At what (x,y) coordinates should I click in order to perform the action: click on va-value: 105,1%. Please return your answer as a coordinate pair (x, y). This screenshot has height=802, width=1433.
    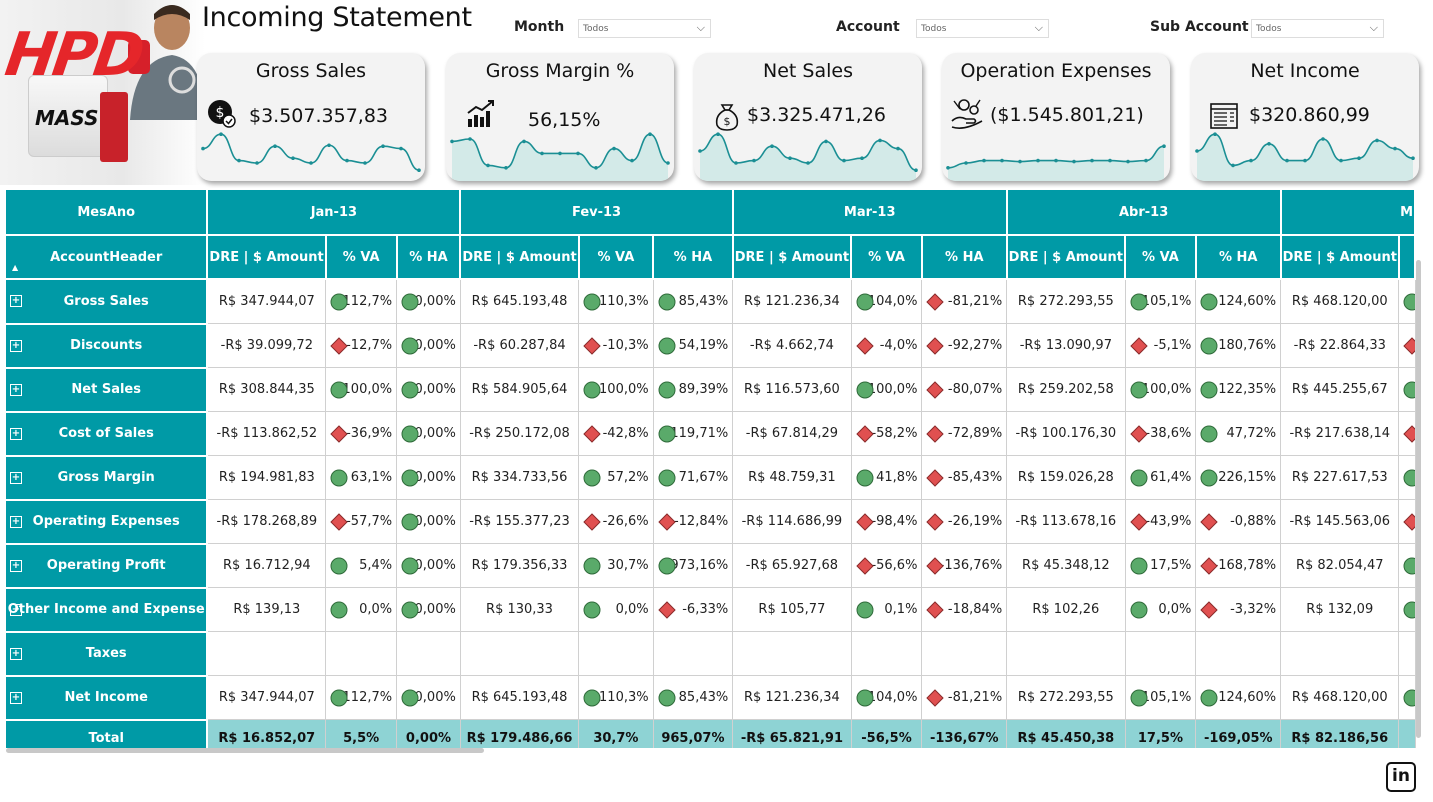
    Looking at the image, I should click on (1166, 697).